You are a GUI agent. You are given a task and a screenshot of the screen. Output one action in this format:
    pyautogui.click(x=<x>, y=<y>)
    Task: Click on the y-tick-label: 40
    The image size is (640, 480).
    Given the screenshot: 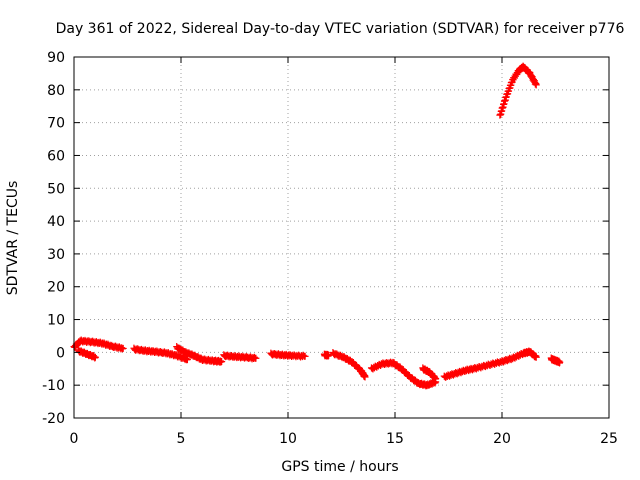 What is the action you would take?
    pyautogui.click(x=56, y=222)
    